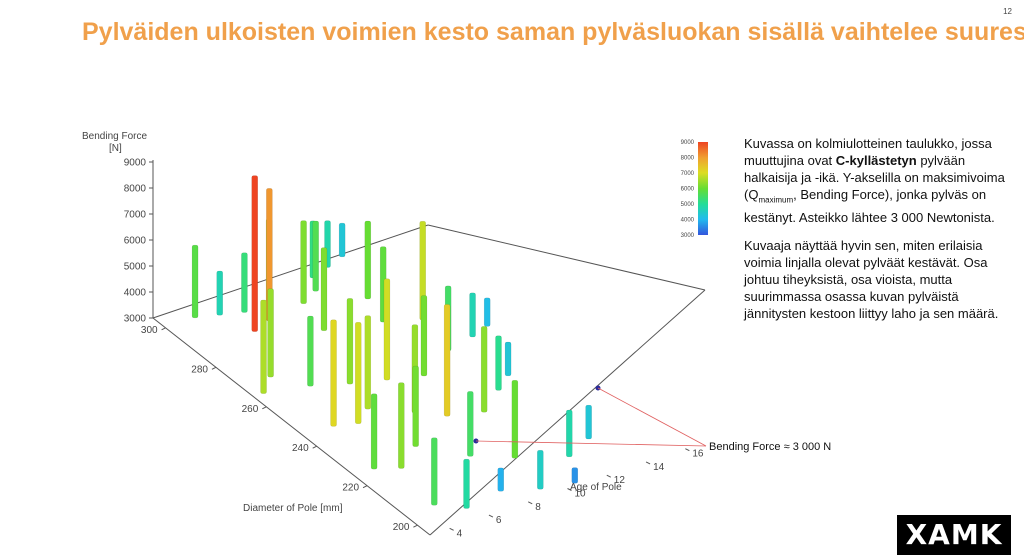 This screenshot has height=560, width=1024. Describe the element at coordinates (401, 527) in the screenshot. I see `x-tick-label: 200` at that location.